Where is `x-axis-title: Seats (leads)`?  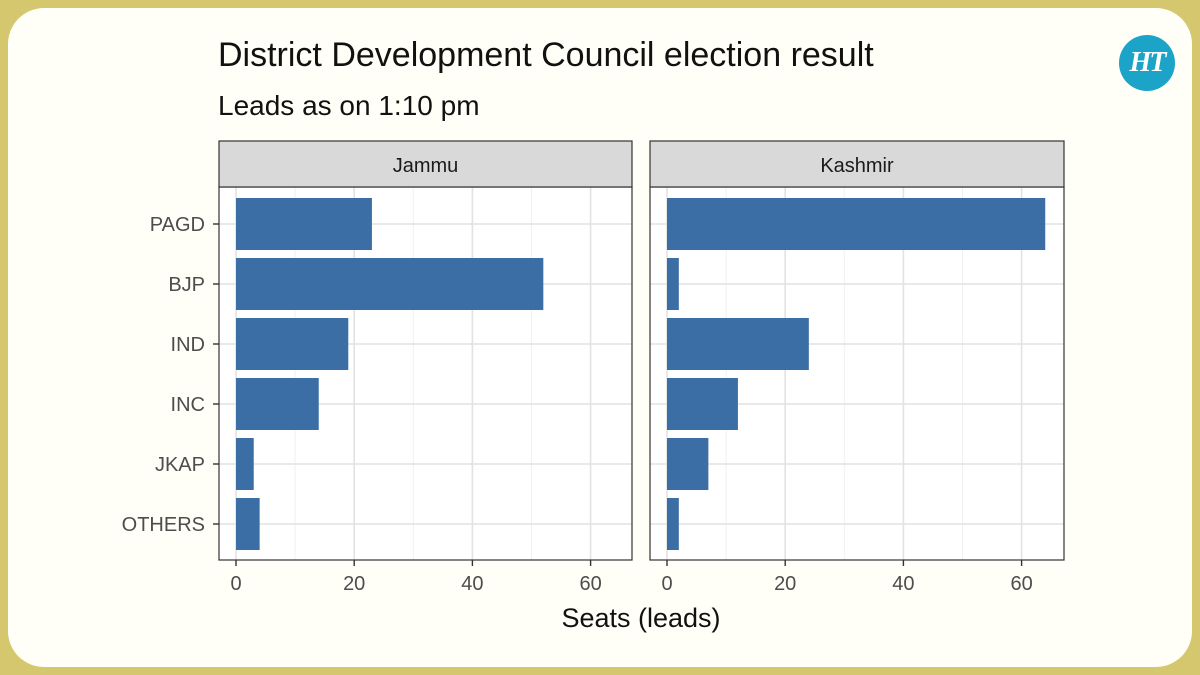 x-axis-title: Seats (leads) is located at coordinates (640, 618).